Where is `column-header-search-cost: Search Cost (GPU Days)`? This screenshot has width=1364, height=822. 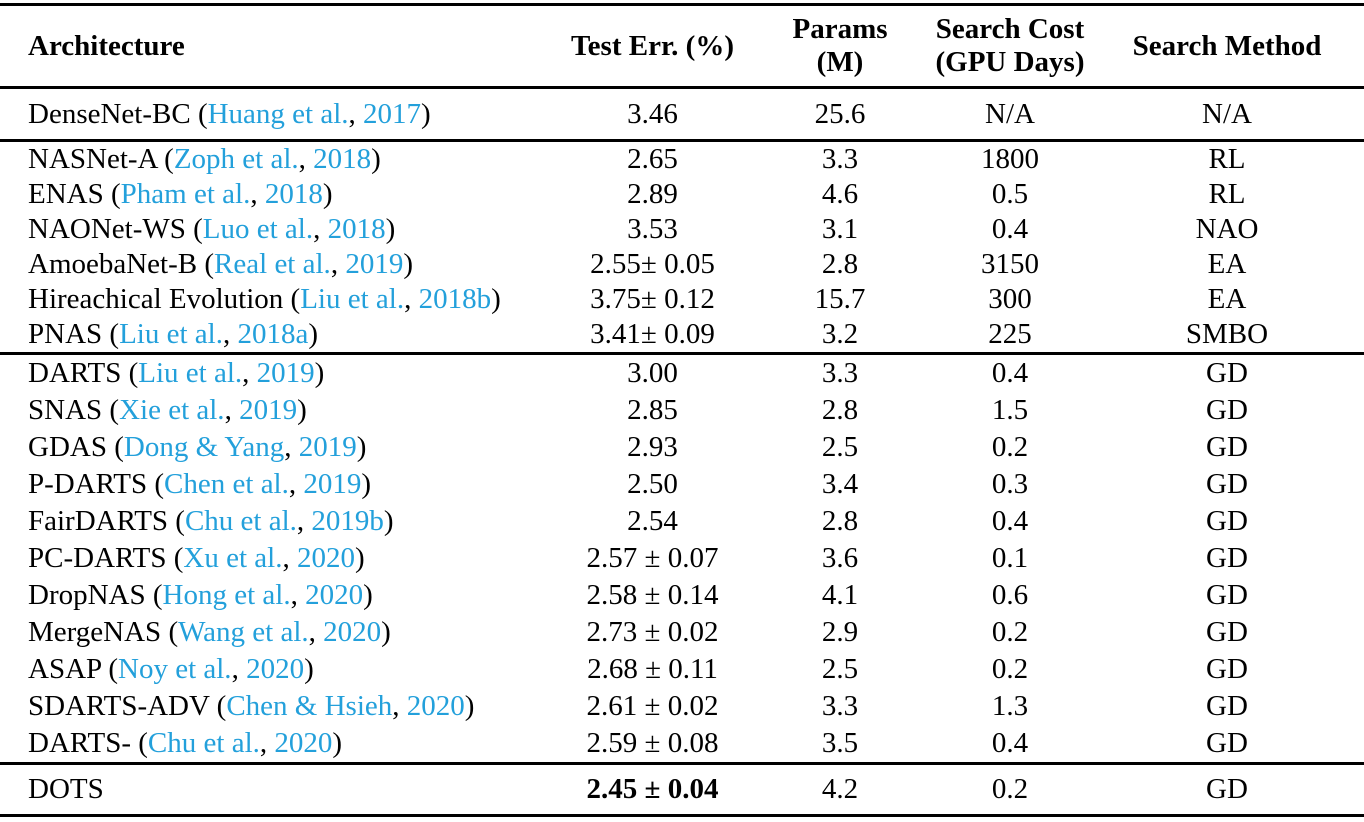
column-header-search-cost: Search Cost (GPU Days) is located at coordinates (1010, 46).